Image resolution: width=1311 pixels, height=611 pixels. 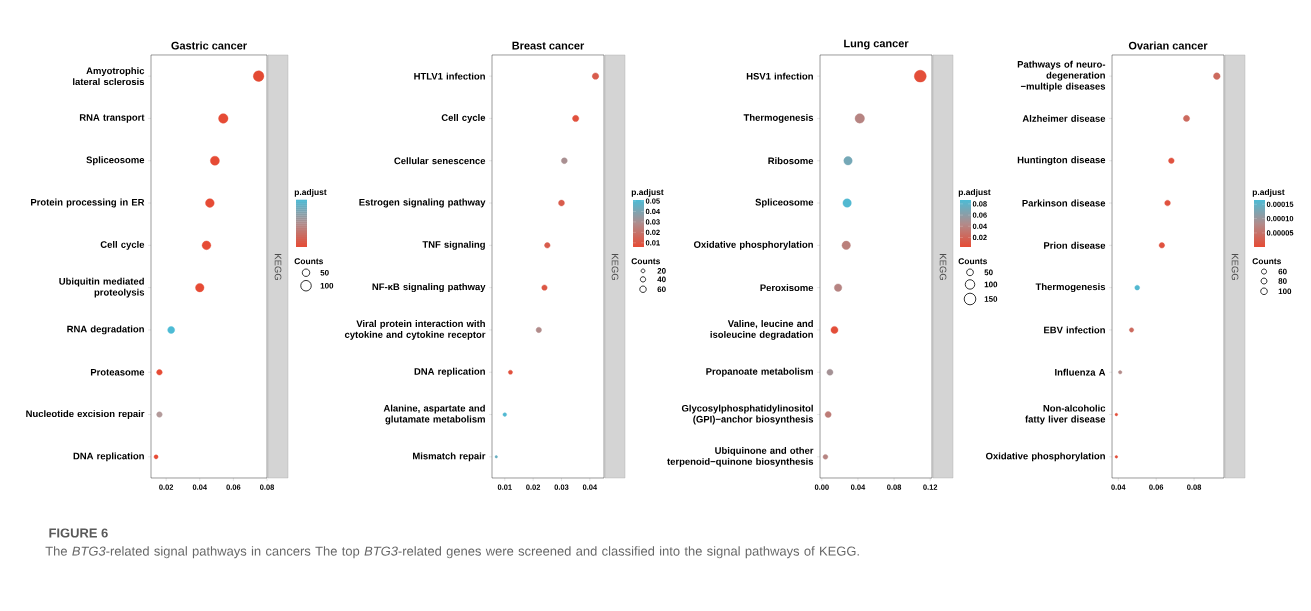 I want to click on y-tick-label: Peroxisome, so click(x=787, y=288).